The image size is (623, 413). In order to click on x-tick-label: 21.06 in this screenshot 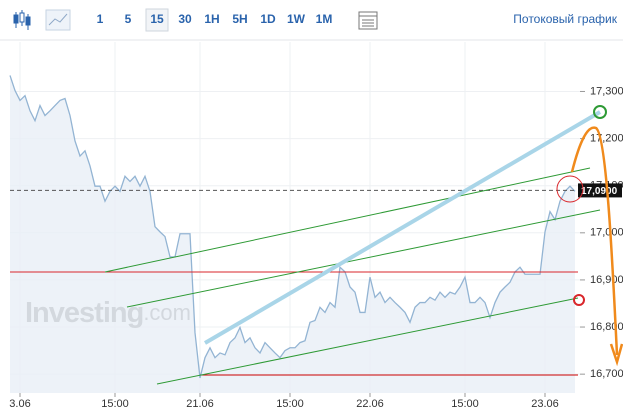, I will do `click(200, 404)`.